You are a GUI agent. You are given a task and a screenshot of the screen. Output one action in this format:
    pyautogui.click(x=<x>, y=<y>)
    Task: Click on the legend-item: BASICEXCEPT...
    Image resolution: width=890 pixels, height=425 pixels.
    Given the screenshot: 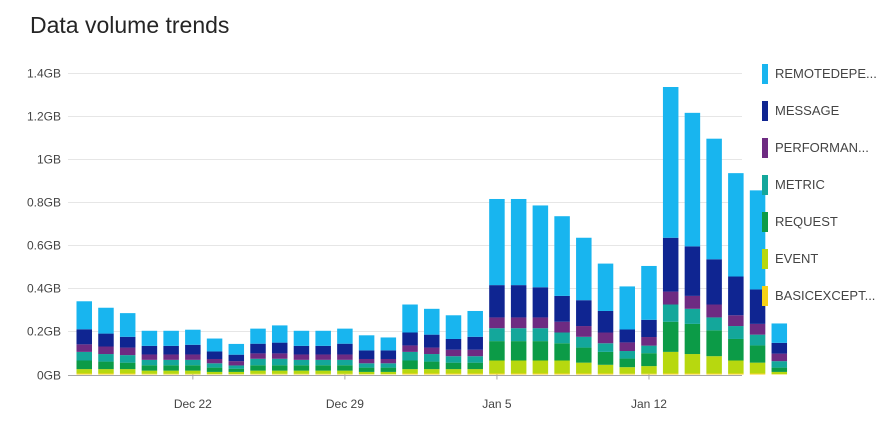 What is the action you would take?
    pyautogui.click(x=826, y=304)
    